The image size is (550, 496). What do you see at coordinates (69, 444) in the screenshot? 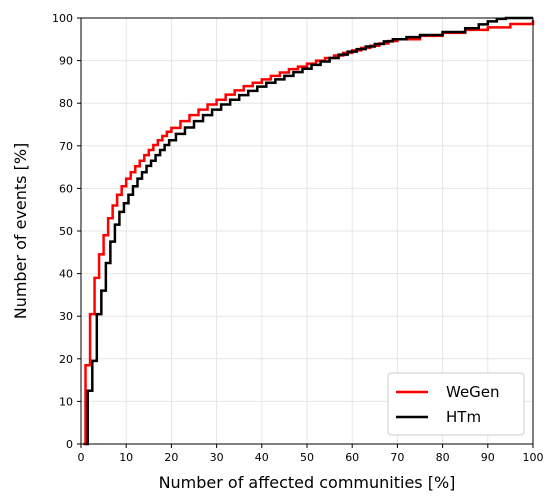
I see `y-tick-label: 0` at bounding box center [69, 444].